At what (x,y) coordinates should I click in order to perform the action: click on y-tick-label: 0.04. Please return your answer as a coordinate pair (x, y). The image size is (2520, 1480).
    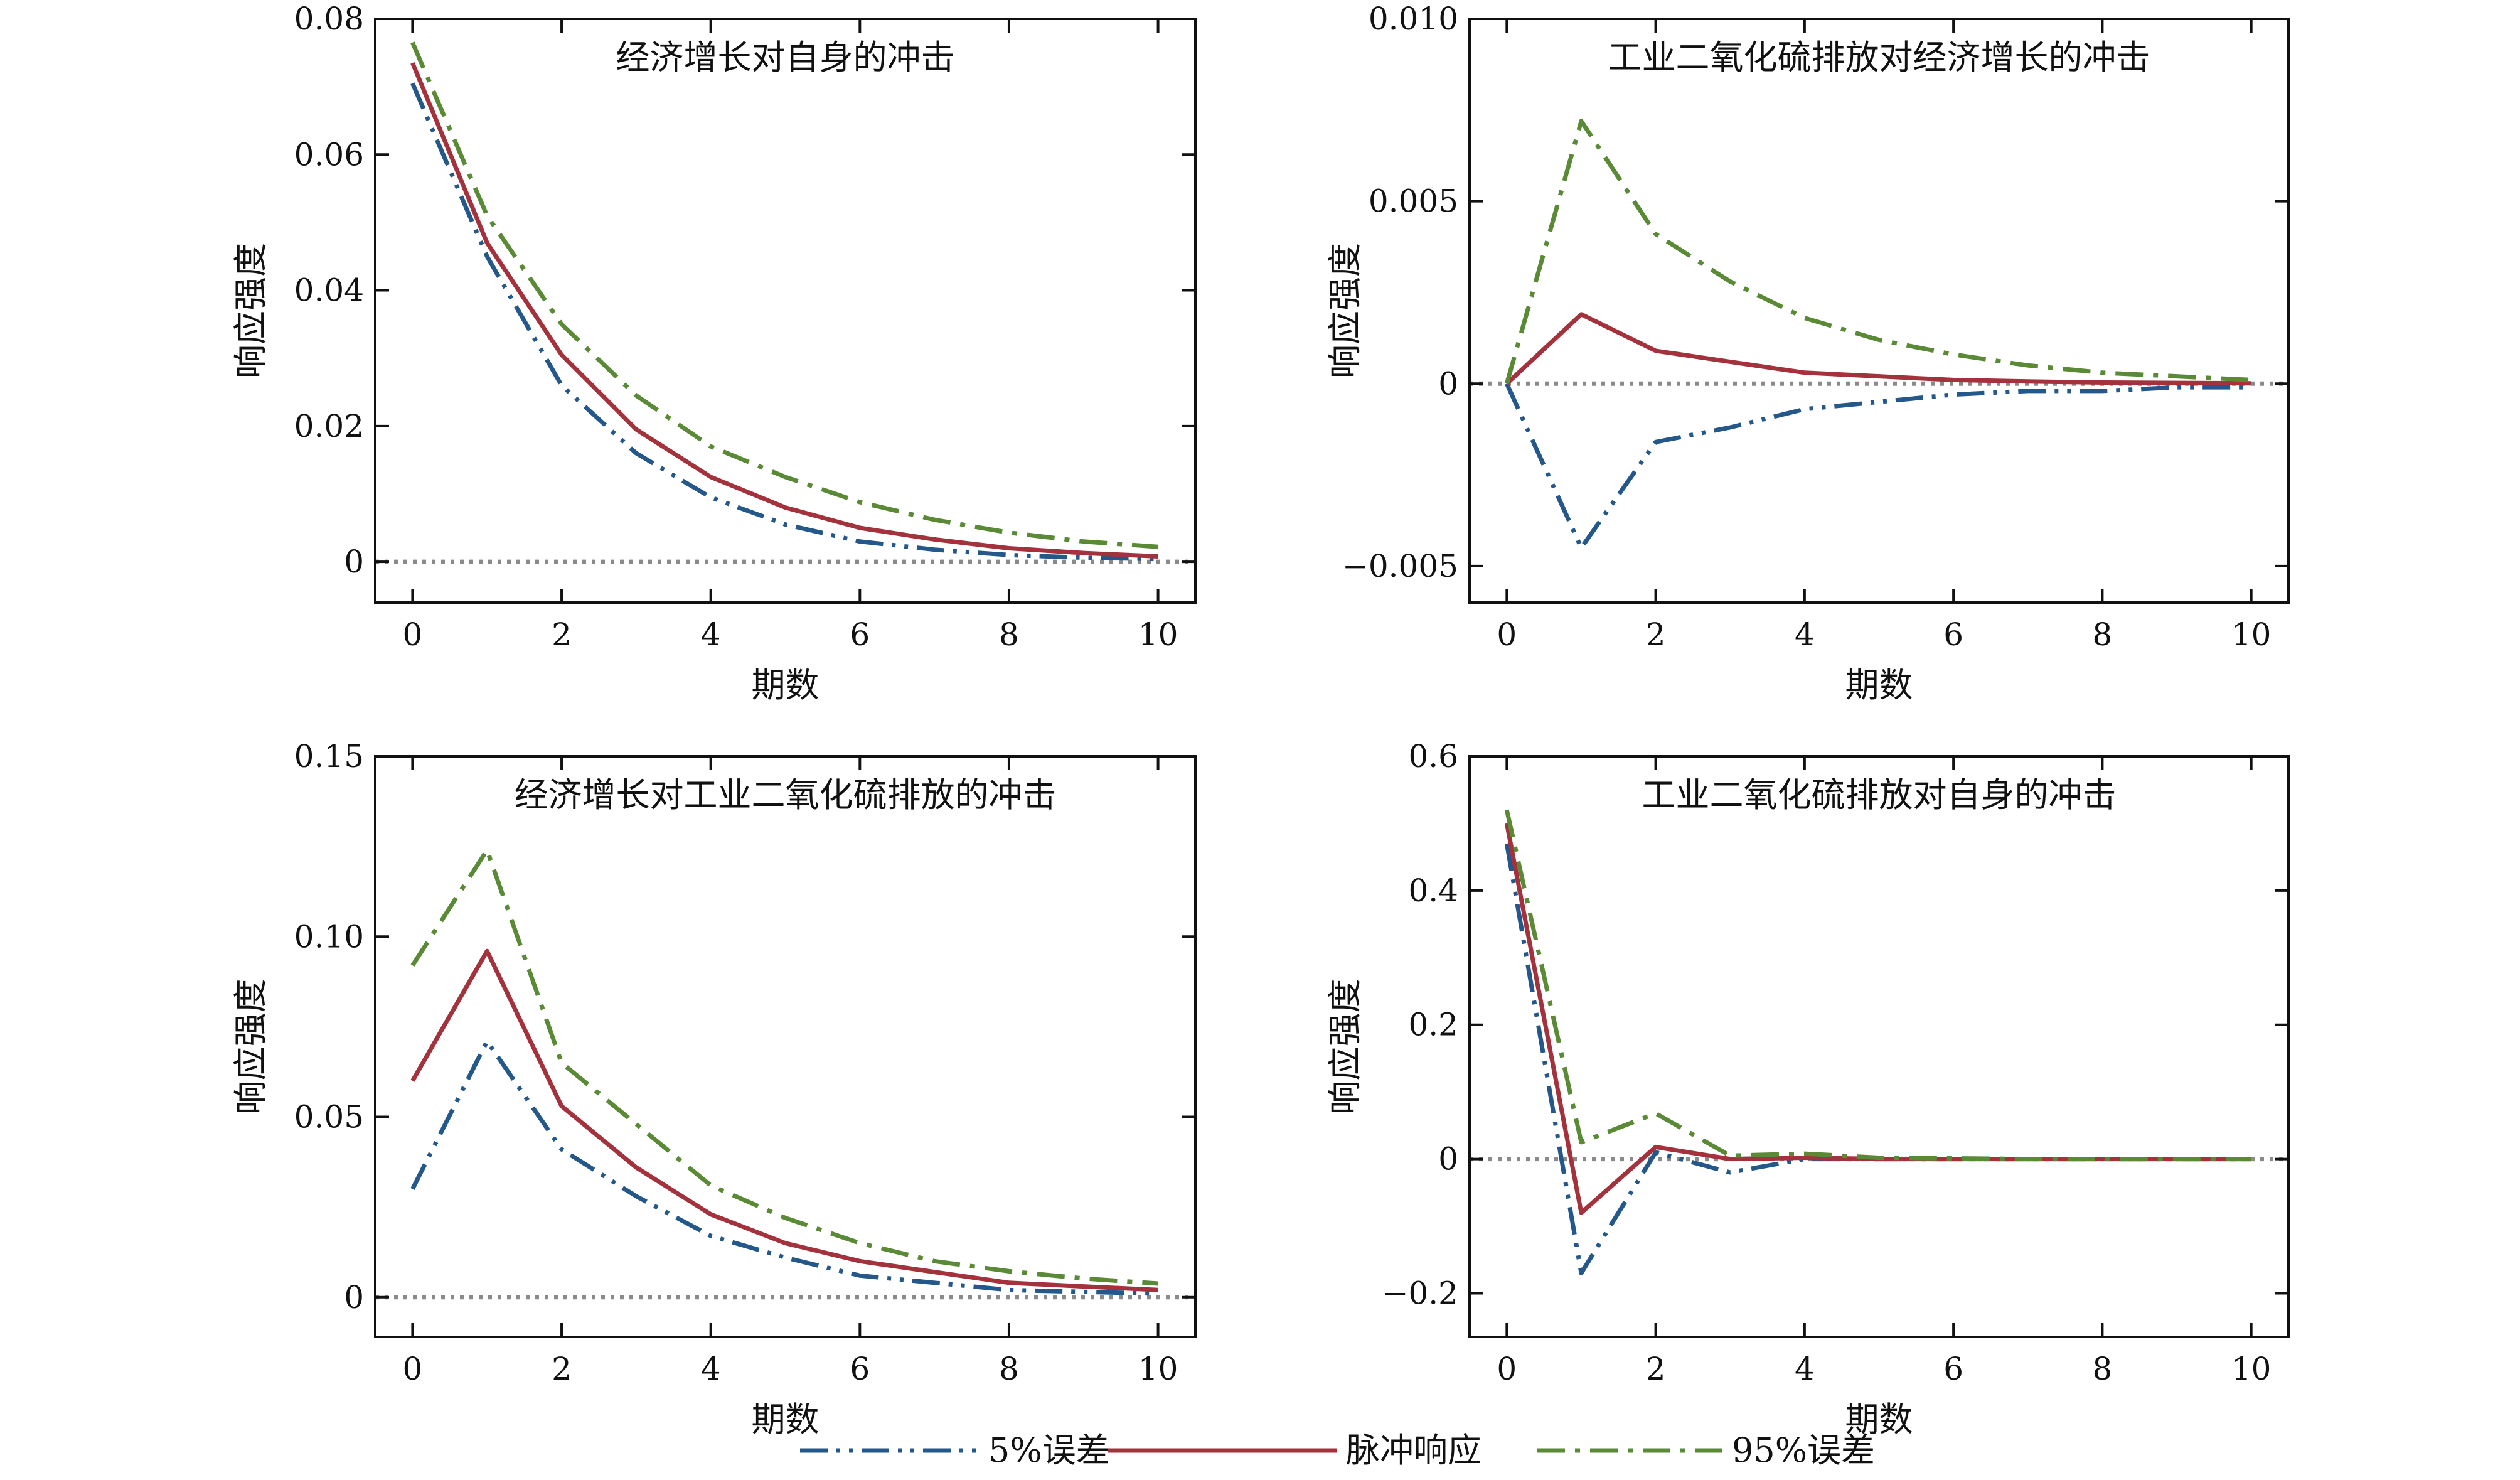
    Looking at the image, I should click on (329, 290).